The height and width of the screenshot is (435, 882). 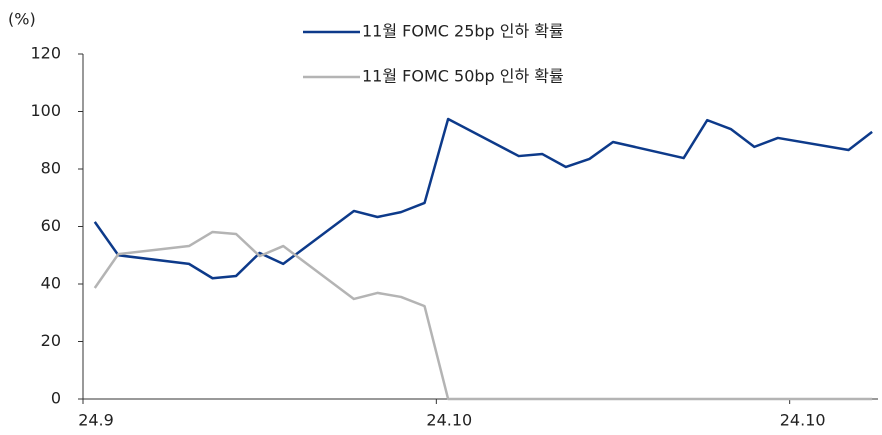 I want to click on x-tick-label: 24.9, so click(x=96, y=420).